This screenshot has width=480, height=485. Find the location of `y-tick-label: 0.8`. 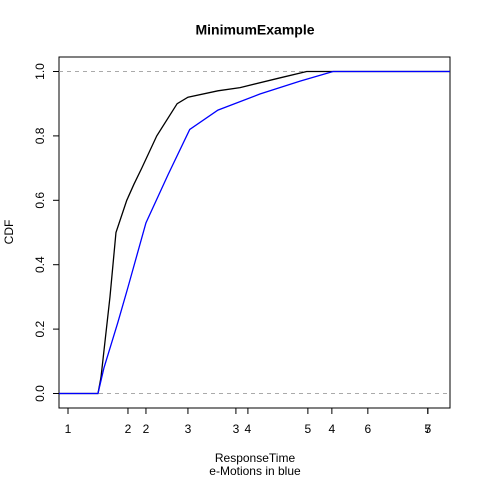

y-tick-label: 0.8 is located at coordinates (40, 135).